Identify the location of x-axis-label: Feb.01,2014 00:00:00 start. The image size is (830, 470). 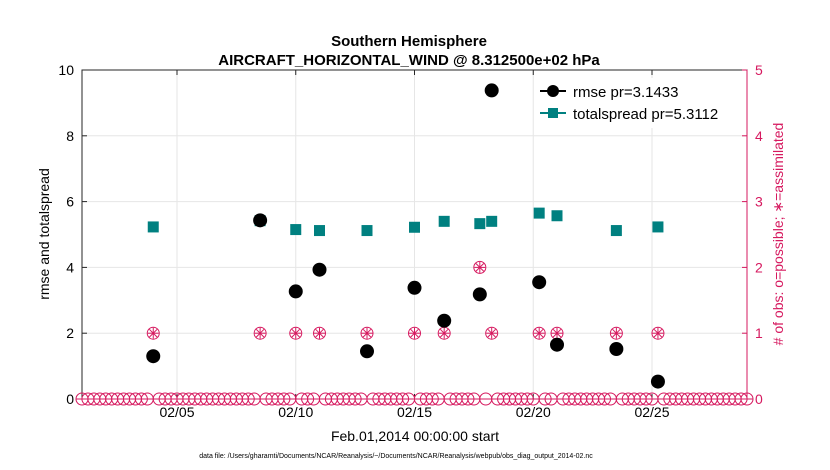
(415, 436).